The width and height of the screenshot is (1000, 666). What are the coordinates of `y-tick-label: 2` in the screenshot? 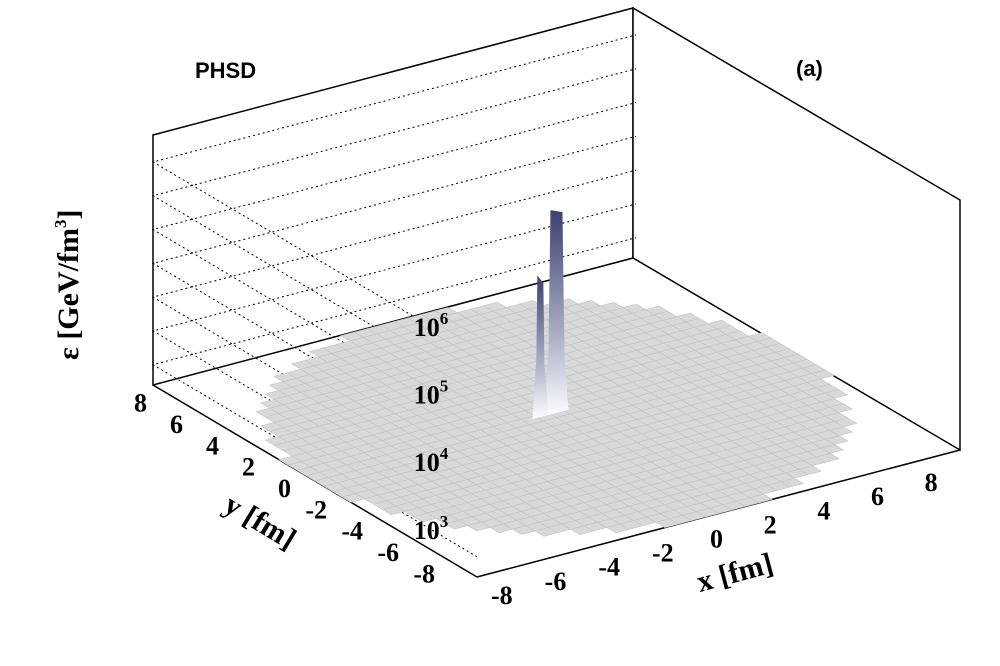 It's located at (248, 467).